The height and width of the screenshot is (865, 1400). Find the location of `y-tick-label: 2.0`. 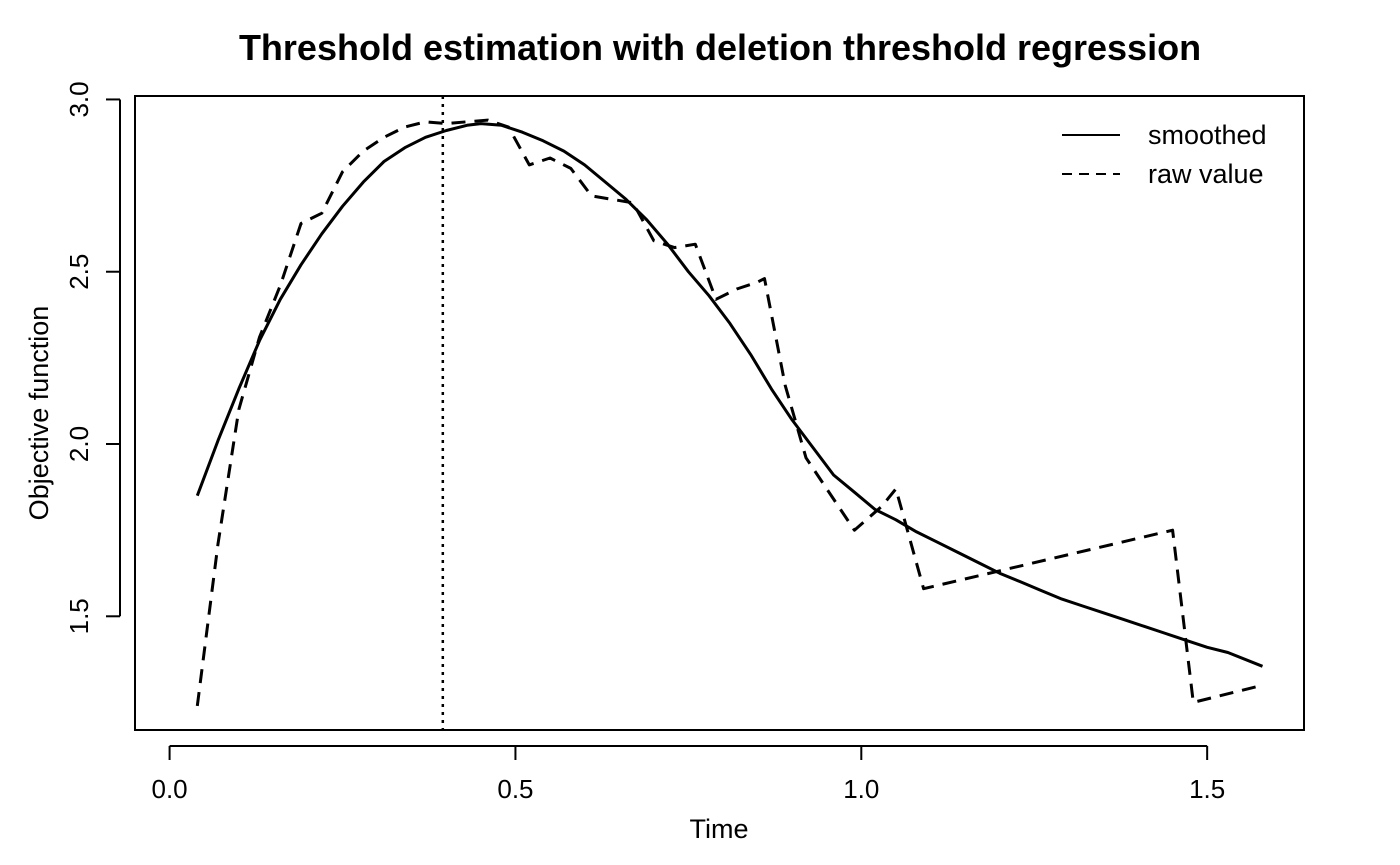

y-tick-label: 2.0 is located at coordinates (79, 444).